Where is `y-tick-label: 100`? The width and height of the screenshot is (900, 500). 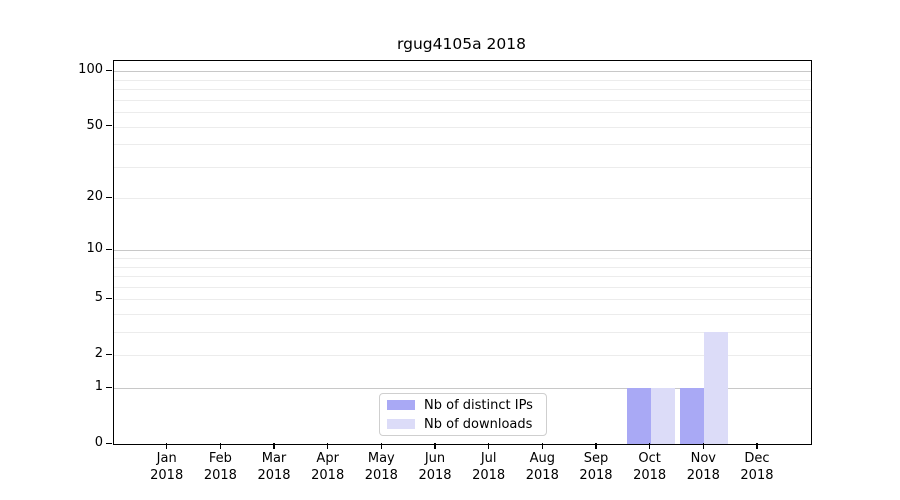
y-tick-label: 100 is located at coordinates (90, 70).